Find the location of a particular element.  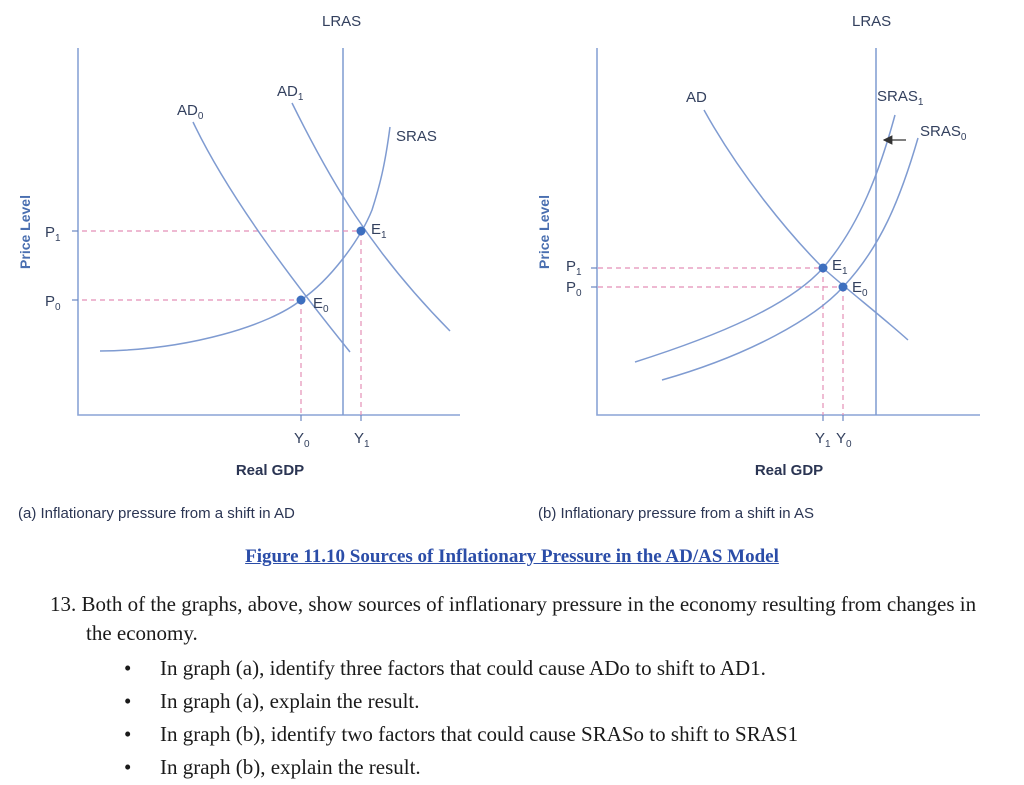

graph-b-ad-curve is located at coordinates (806, 225).